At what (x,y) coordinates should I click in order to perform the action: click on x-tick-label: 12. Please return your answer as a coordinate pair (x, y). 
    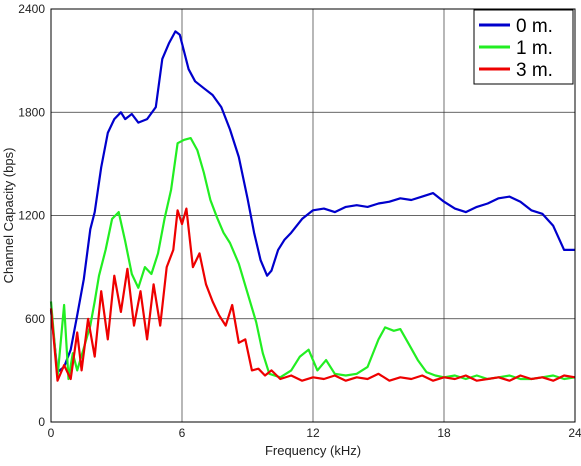
    Looking at the image, I should click on (313, 433).